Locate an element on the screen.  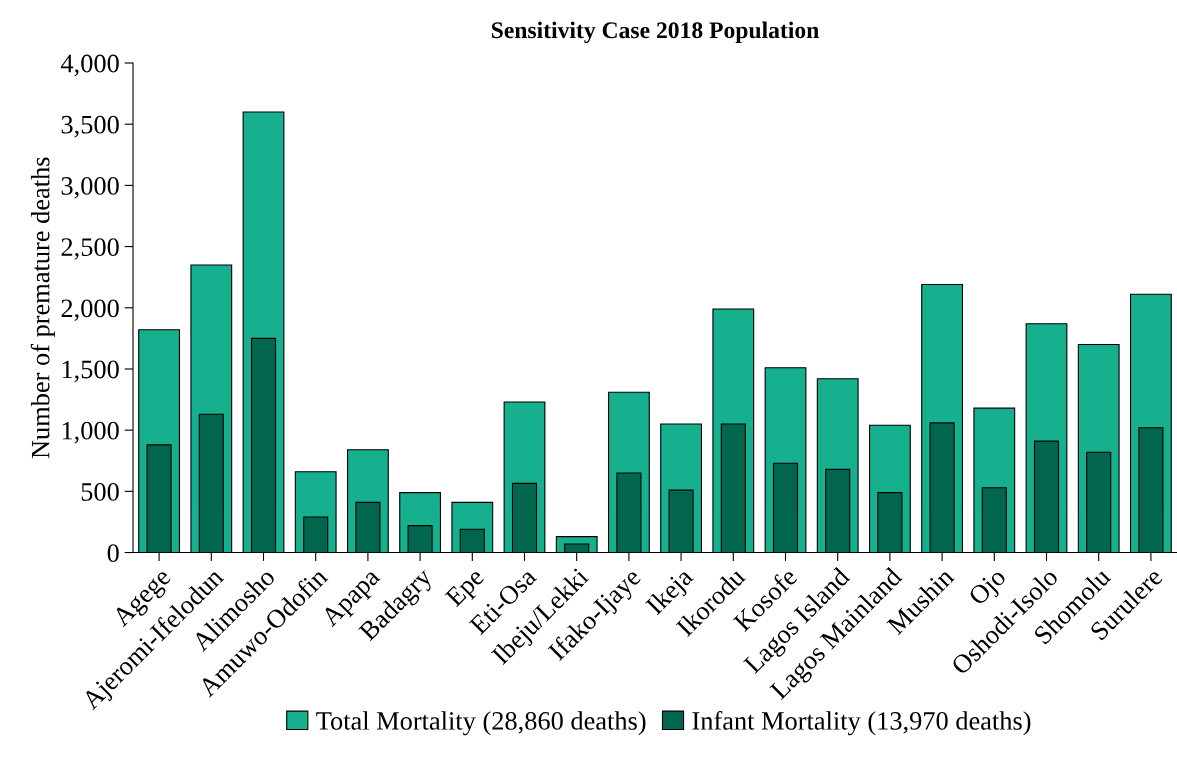
y-tick-label: 3,000 is located at coordinates (90, 187).